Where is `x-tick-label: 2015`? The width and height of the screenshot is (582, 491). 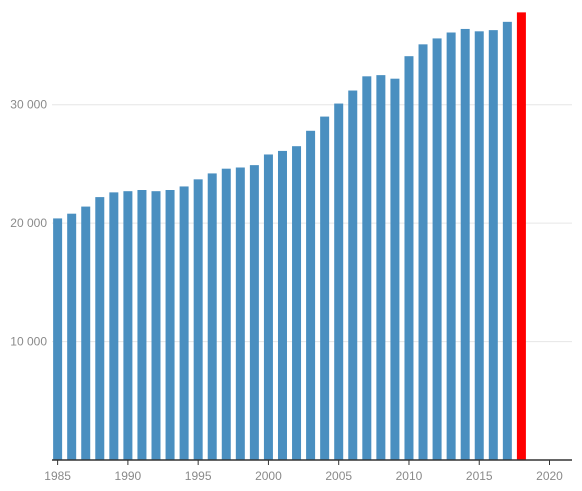
x-tick-label: 2015 is located at coordinates (479, 476).